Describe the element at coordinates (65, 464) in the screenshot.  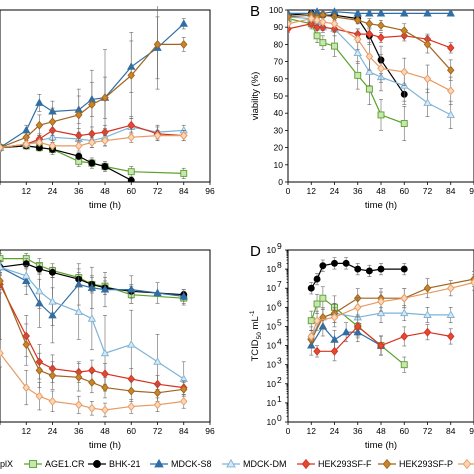
I see `legend-label: AGE1.CR` at that location.